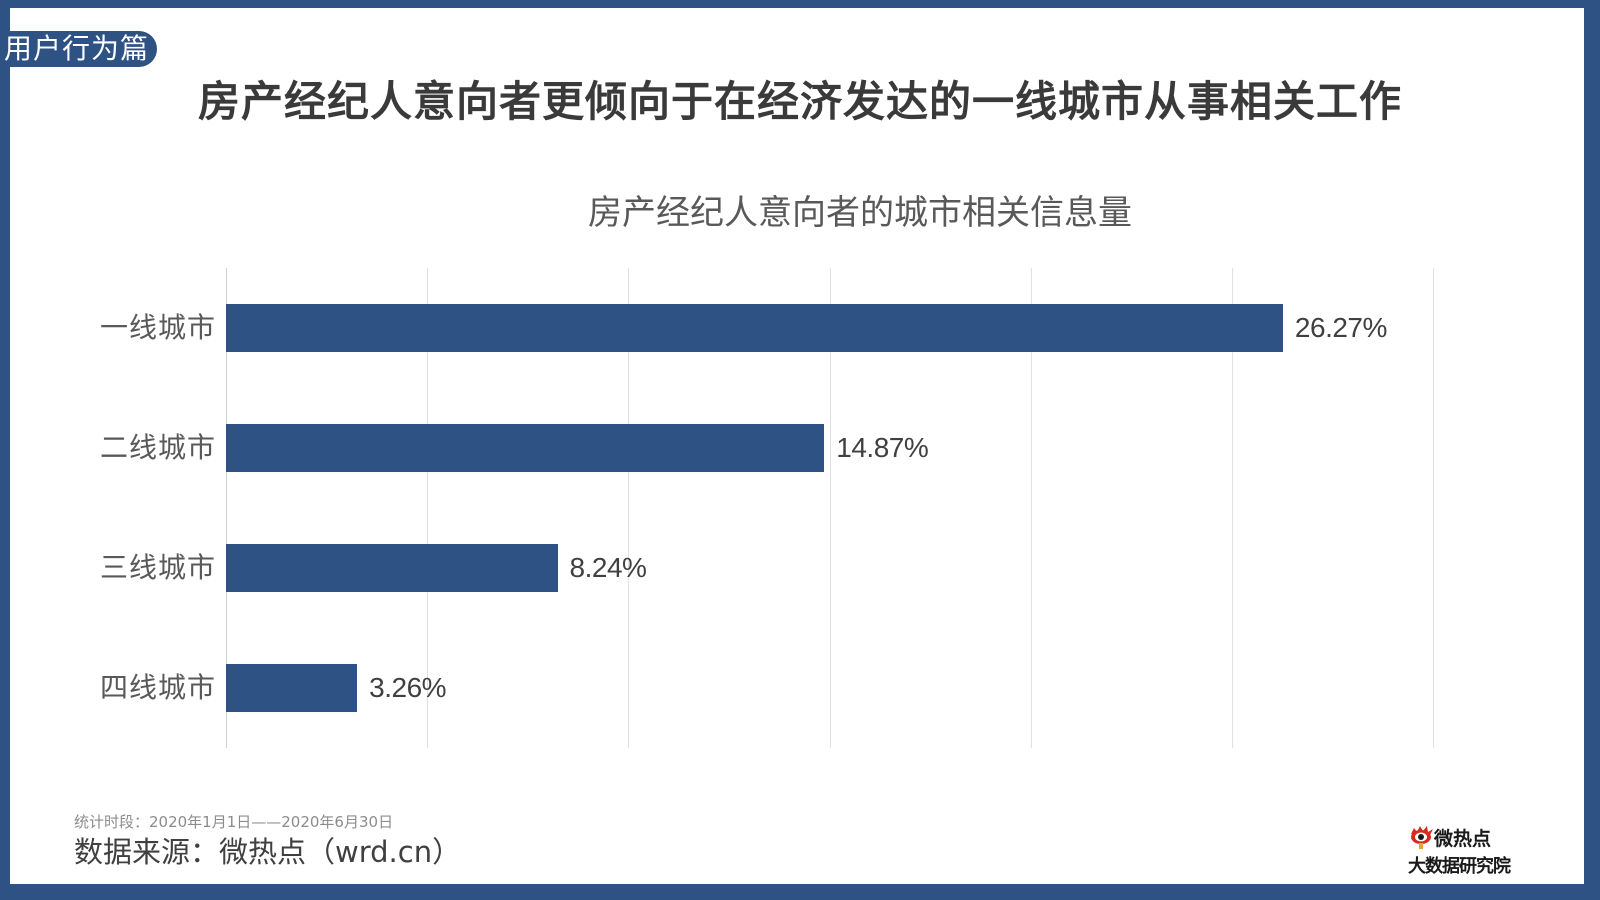  Describe the element at coordinates (1422, 837) in the screenshot. I see `eye-logo-icon` at that location.